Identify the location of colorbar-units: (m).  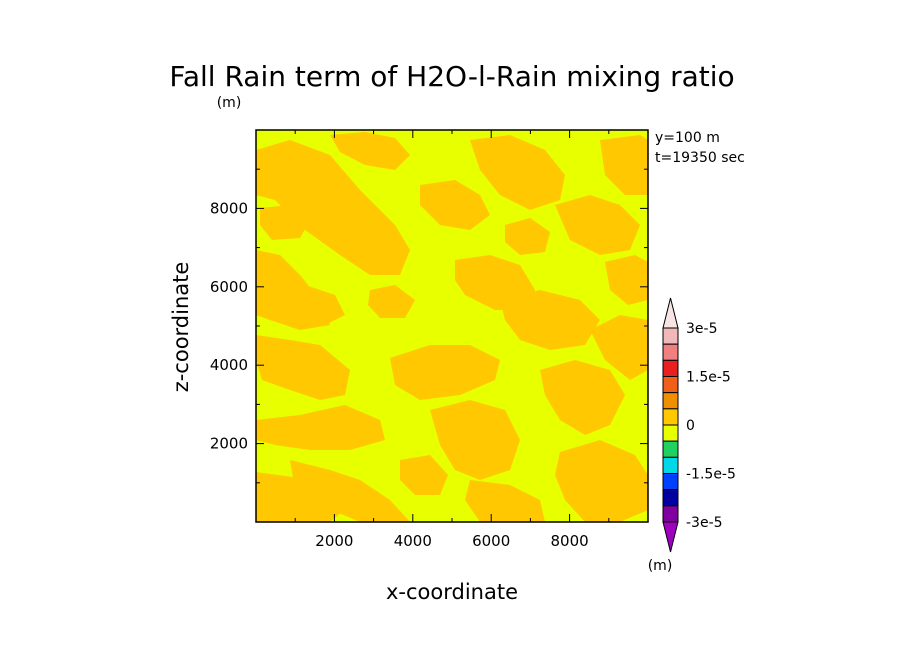
(660, 566).